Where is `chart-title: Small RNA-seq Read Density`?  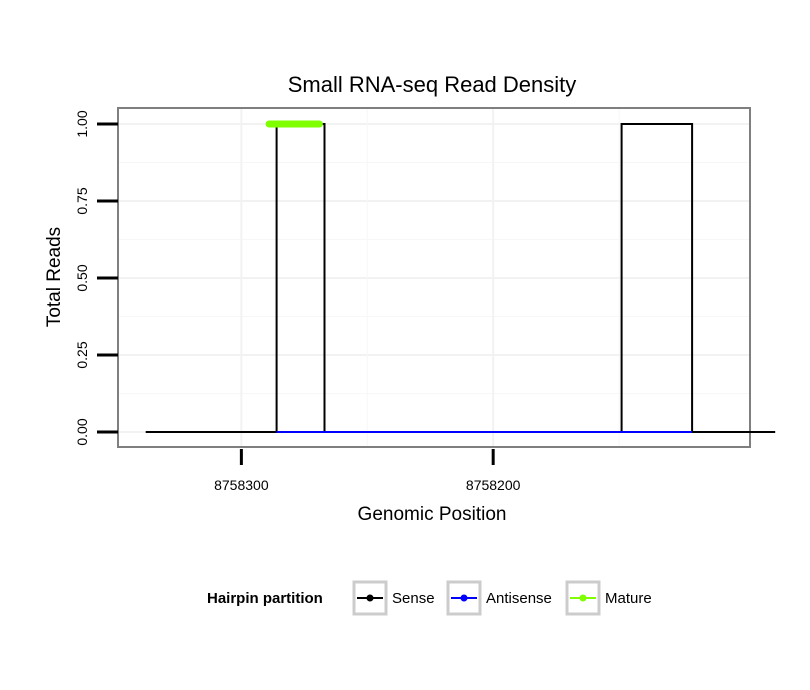 chart-title: Small RNA-seq Read Density is located at coordinates (432, 84).